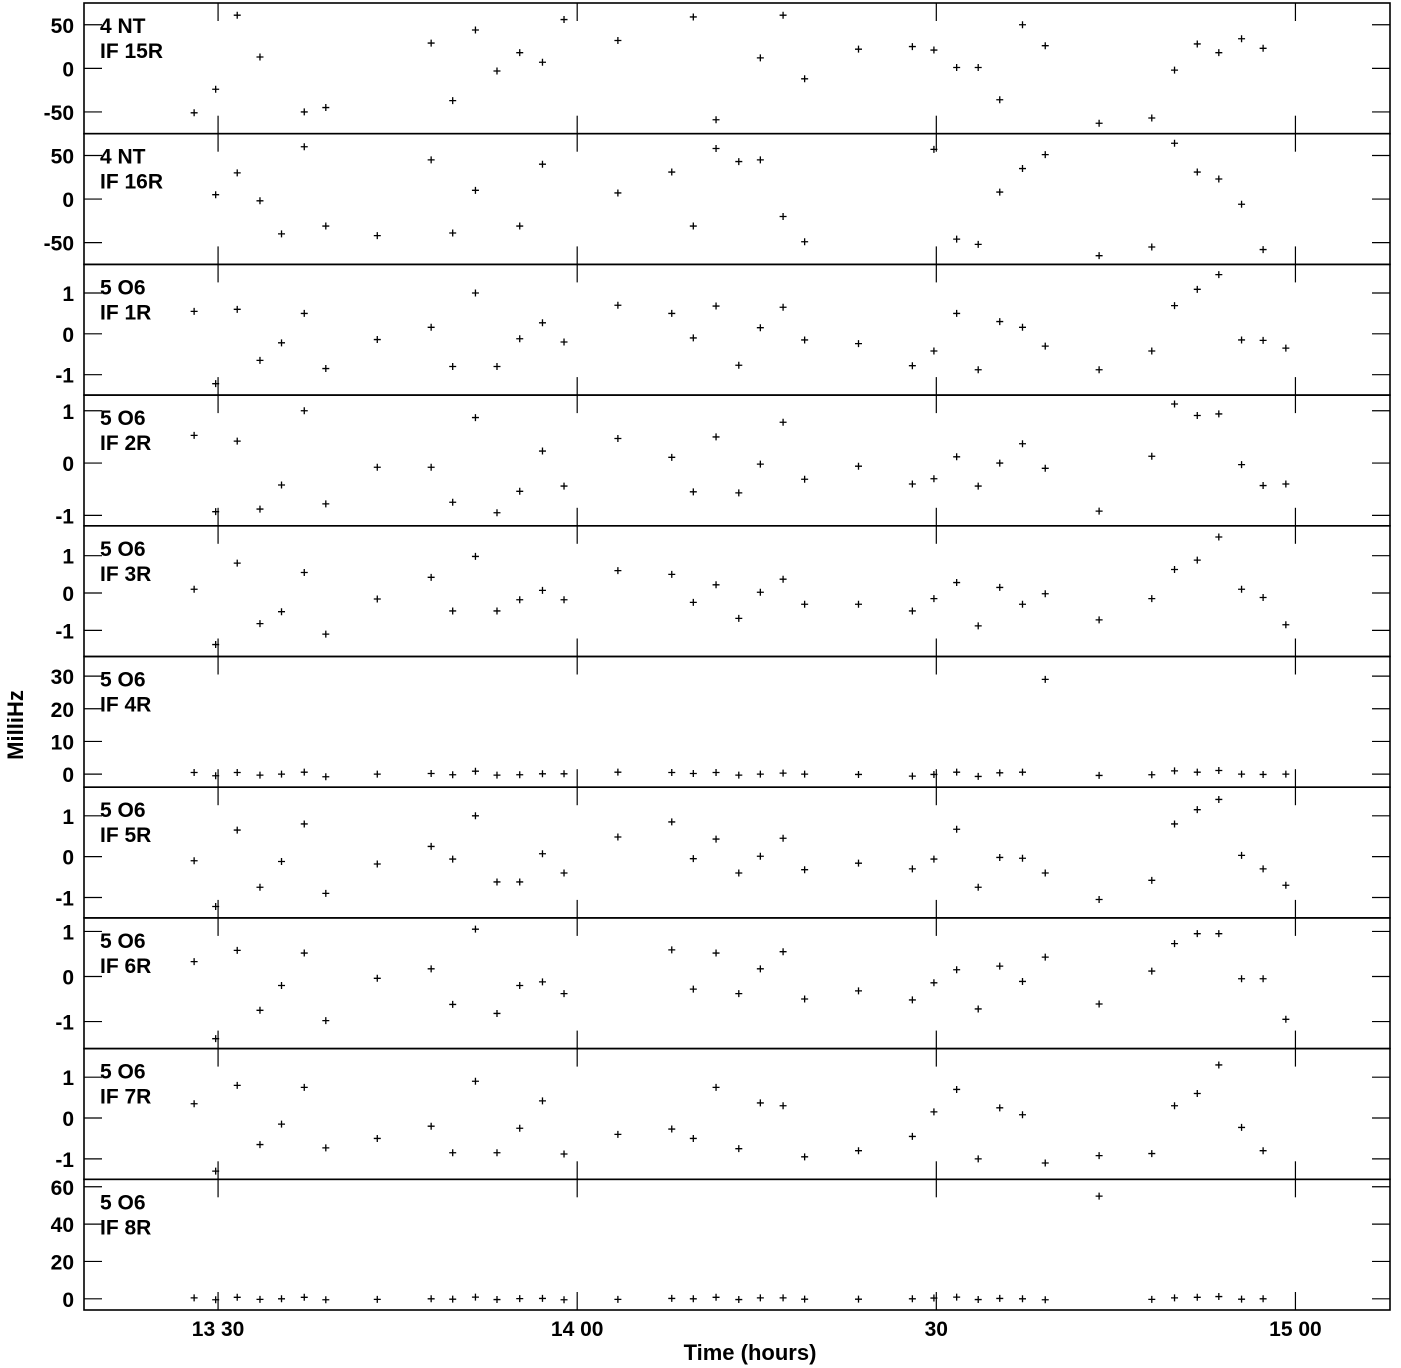  What do you see at coordinates (62, 1262) in the screenshot?
I see `y-tick-label: 20` at bounding box center [62, 1262].